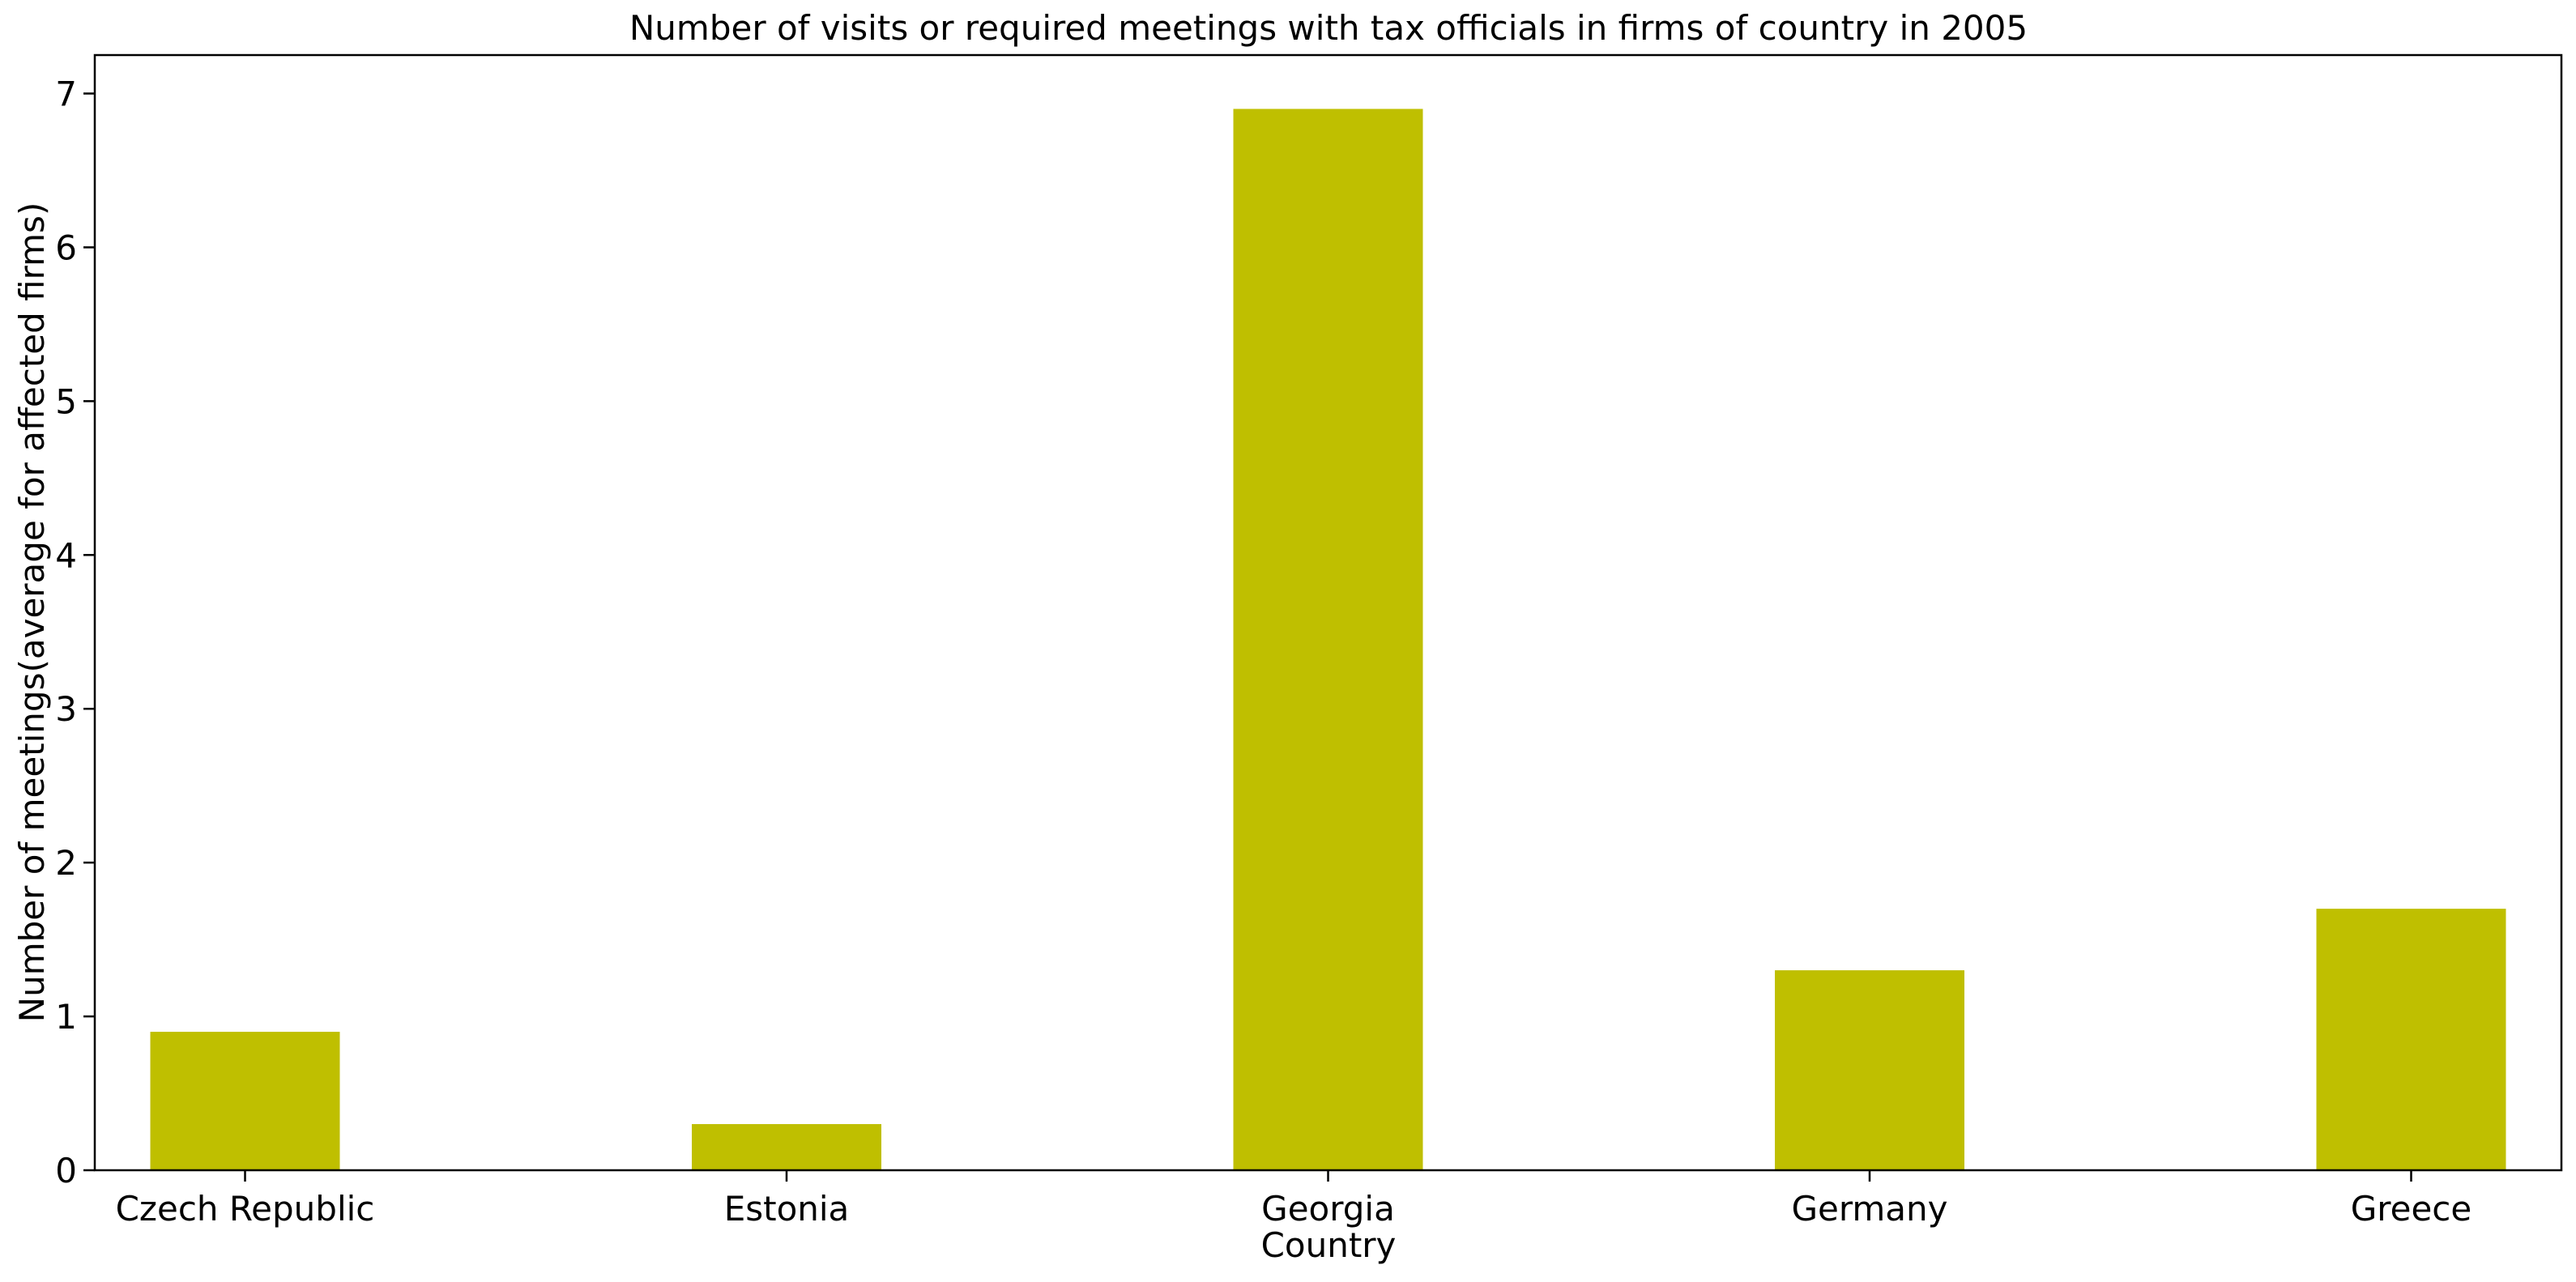  I want to click on bar-georgia, so click(1328, 640).